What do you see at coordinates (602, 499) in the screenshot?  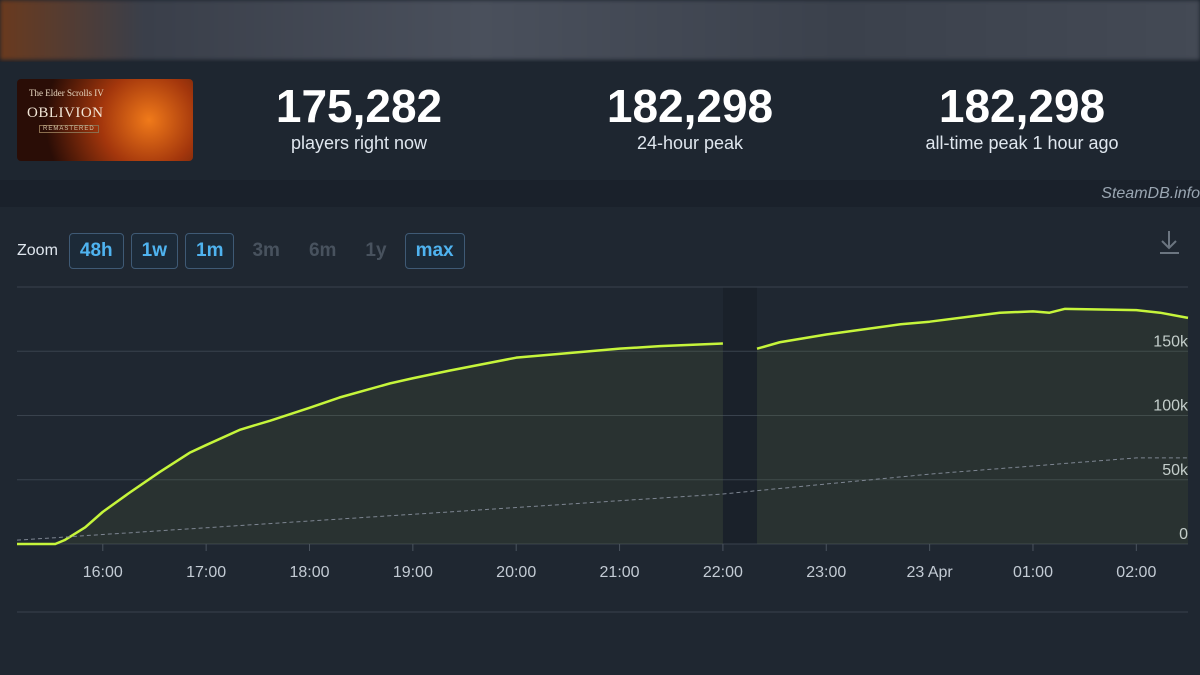 I see `series-line` at bounding box center [602, 499].